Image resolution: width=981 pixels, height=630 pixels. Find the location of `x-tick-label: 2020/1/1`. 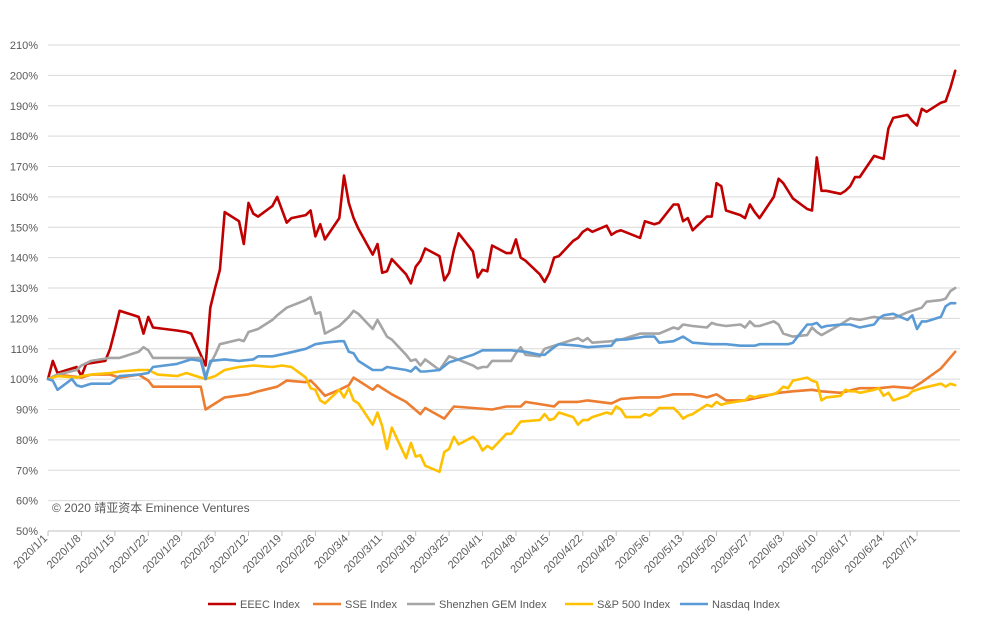

x-tick-label: 2020/1/1 is located at coordinates (30, 552).